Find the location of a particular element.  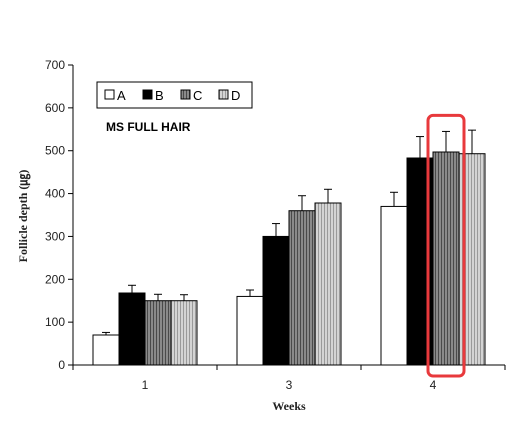

legend-swatch-D is located at coordinates (223, 94).